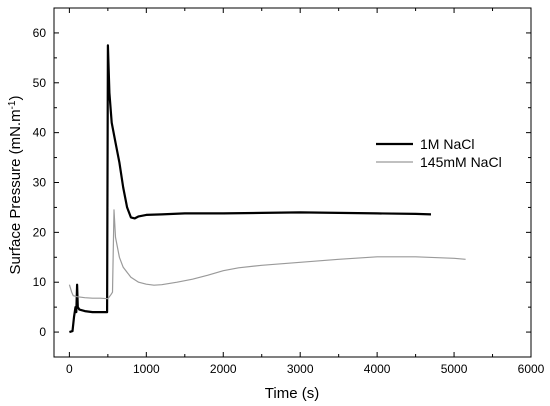 The image size is (550, 406). What do you see at coordinates (40, 183) in the screenshot?
I see `y-tick-label: 30` at bounding box center [40, 183].